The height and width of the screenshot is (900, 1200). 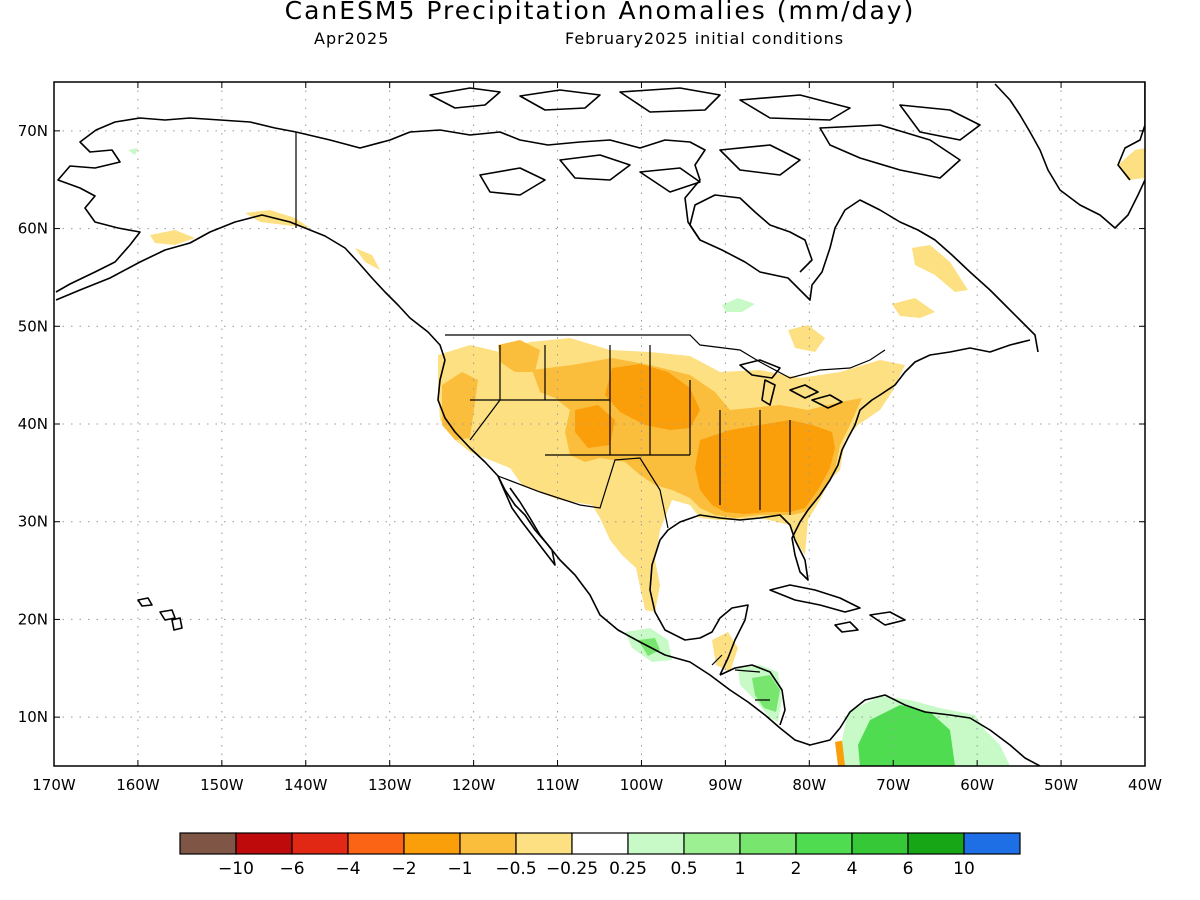 What do you see at coordinates (1061, 785) in the screenshot?
I see `lon-tick-label: 50W` at bounding box center [1061, 785].